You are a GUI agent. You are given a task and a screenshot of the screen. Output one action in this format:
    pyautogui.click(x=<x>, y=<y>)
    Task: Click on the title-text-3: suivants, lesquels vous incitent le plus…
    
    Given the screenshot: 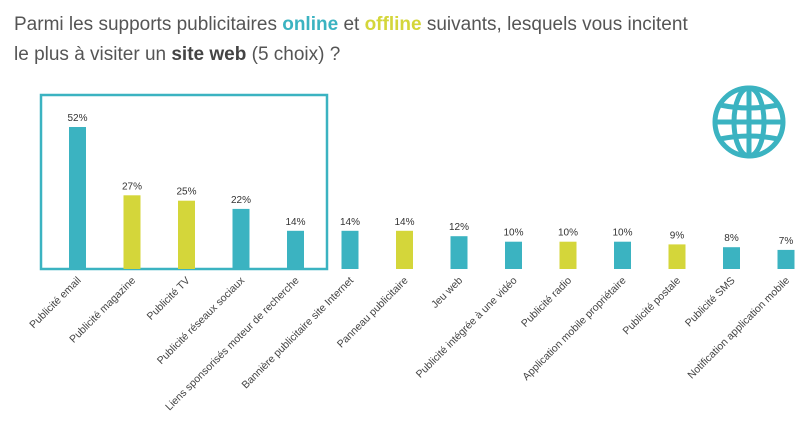 What is the action you would take?
    pyautogui.click(x=351, y=39)
    